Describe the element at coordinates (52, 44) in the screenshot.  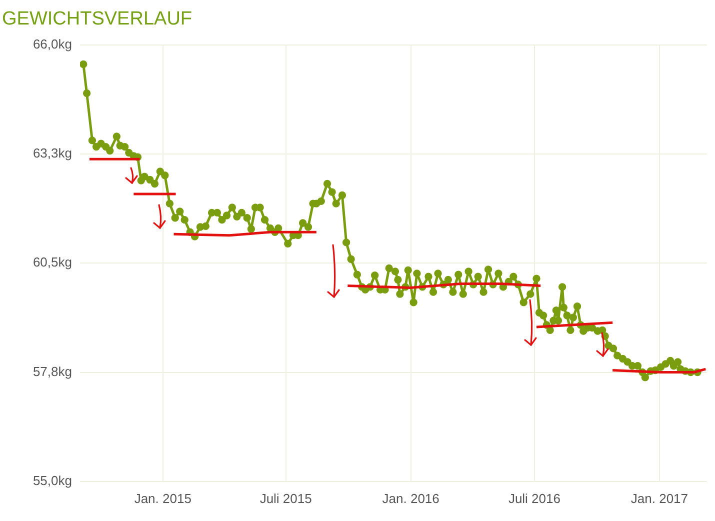
I see `y-tick-label: 66,0kg` at that location.